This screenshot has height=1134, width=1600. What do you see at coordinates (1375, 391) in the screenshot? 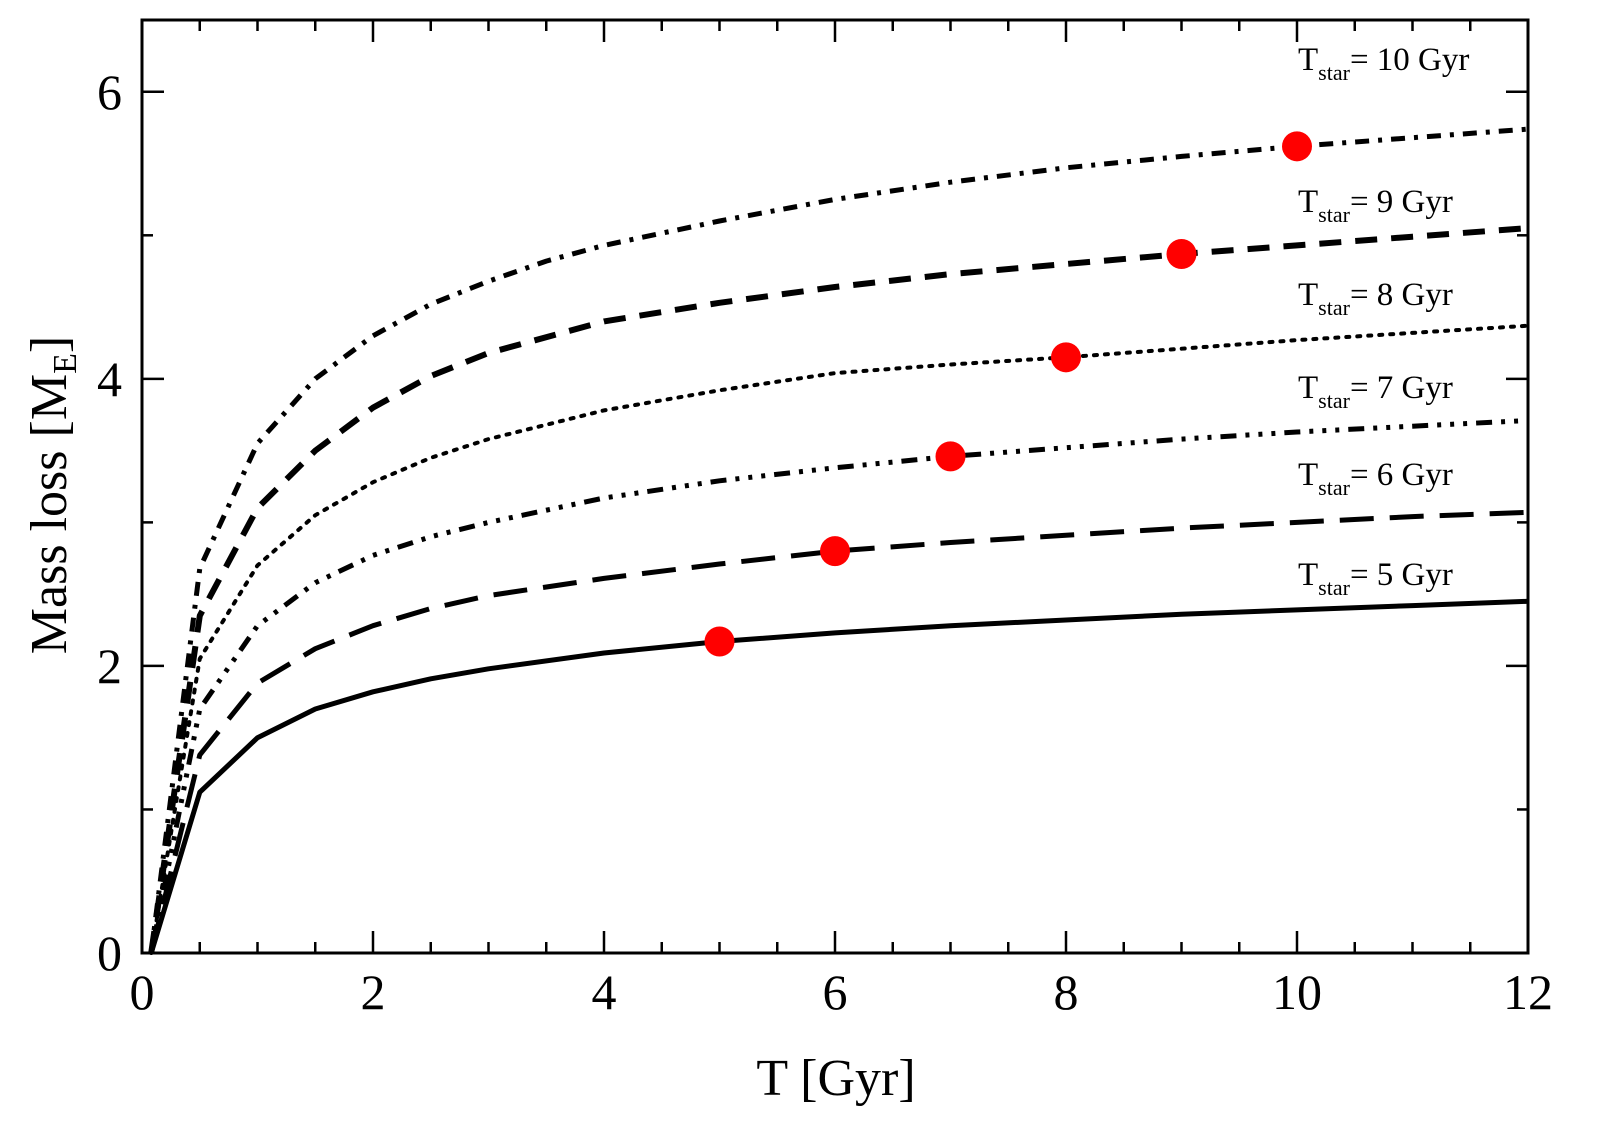
I see `series-label-3: Tstar= 7 Gyr` at bounding box center [1375, 391].